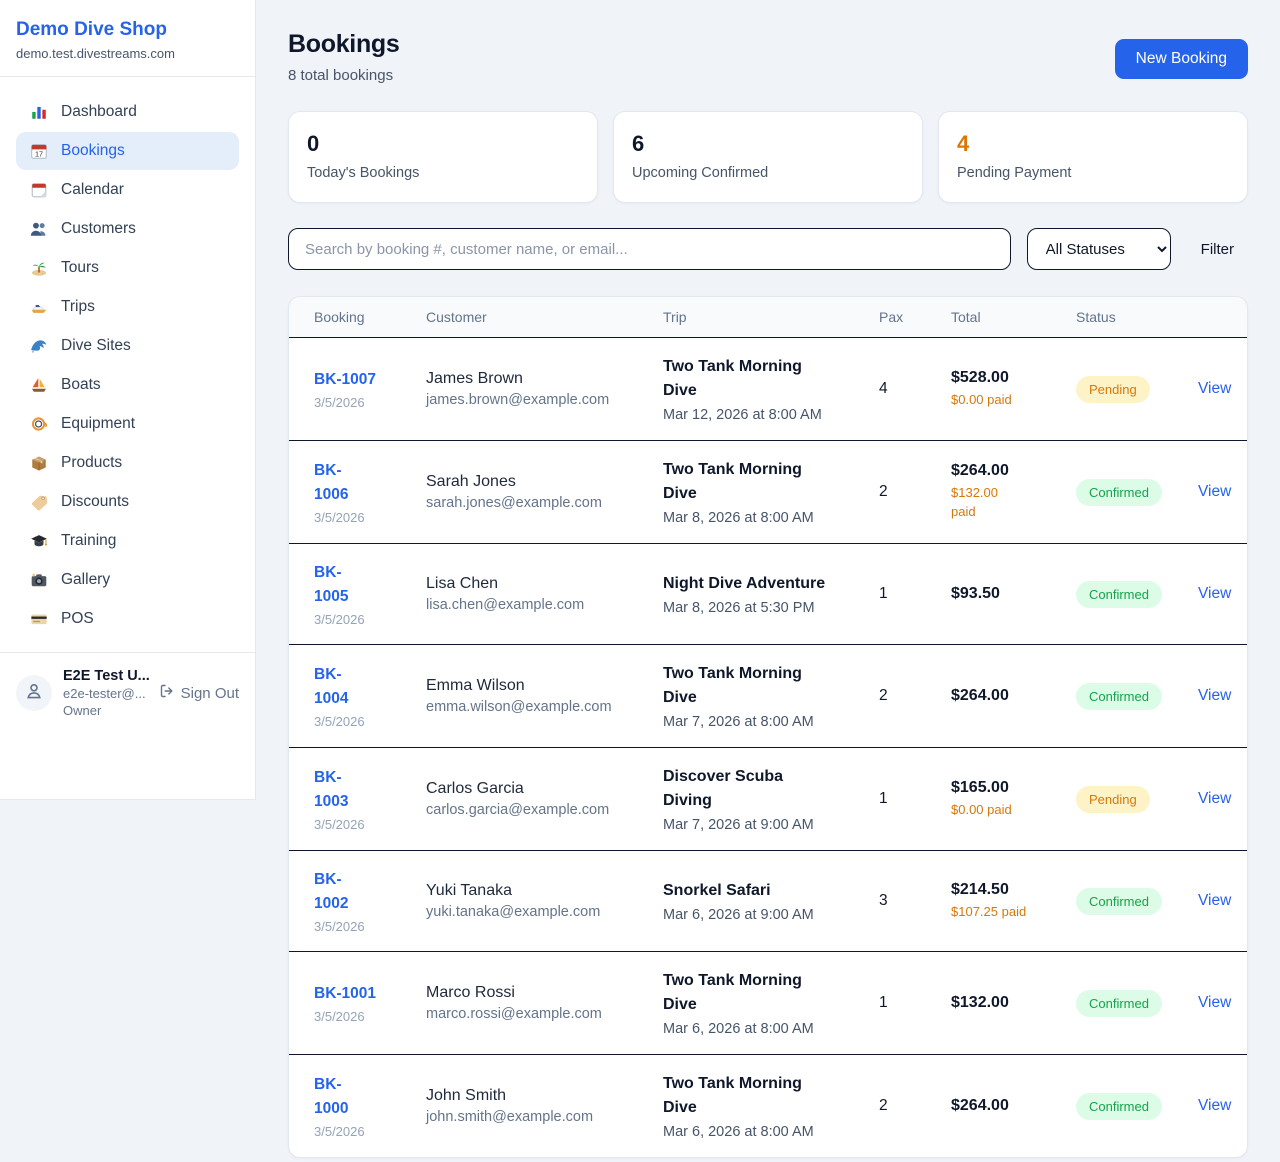  What do you see at coordinates (1135, 799) in the screenshot?
I see `status-cell: Pending` at bounding box center [1135, 799].